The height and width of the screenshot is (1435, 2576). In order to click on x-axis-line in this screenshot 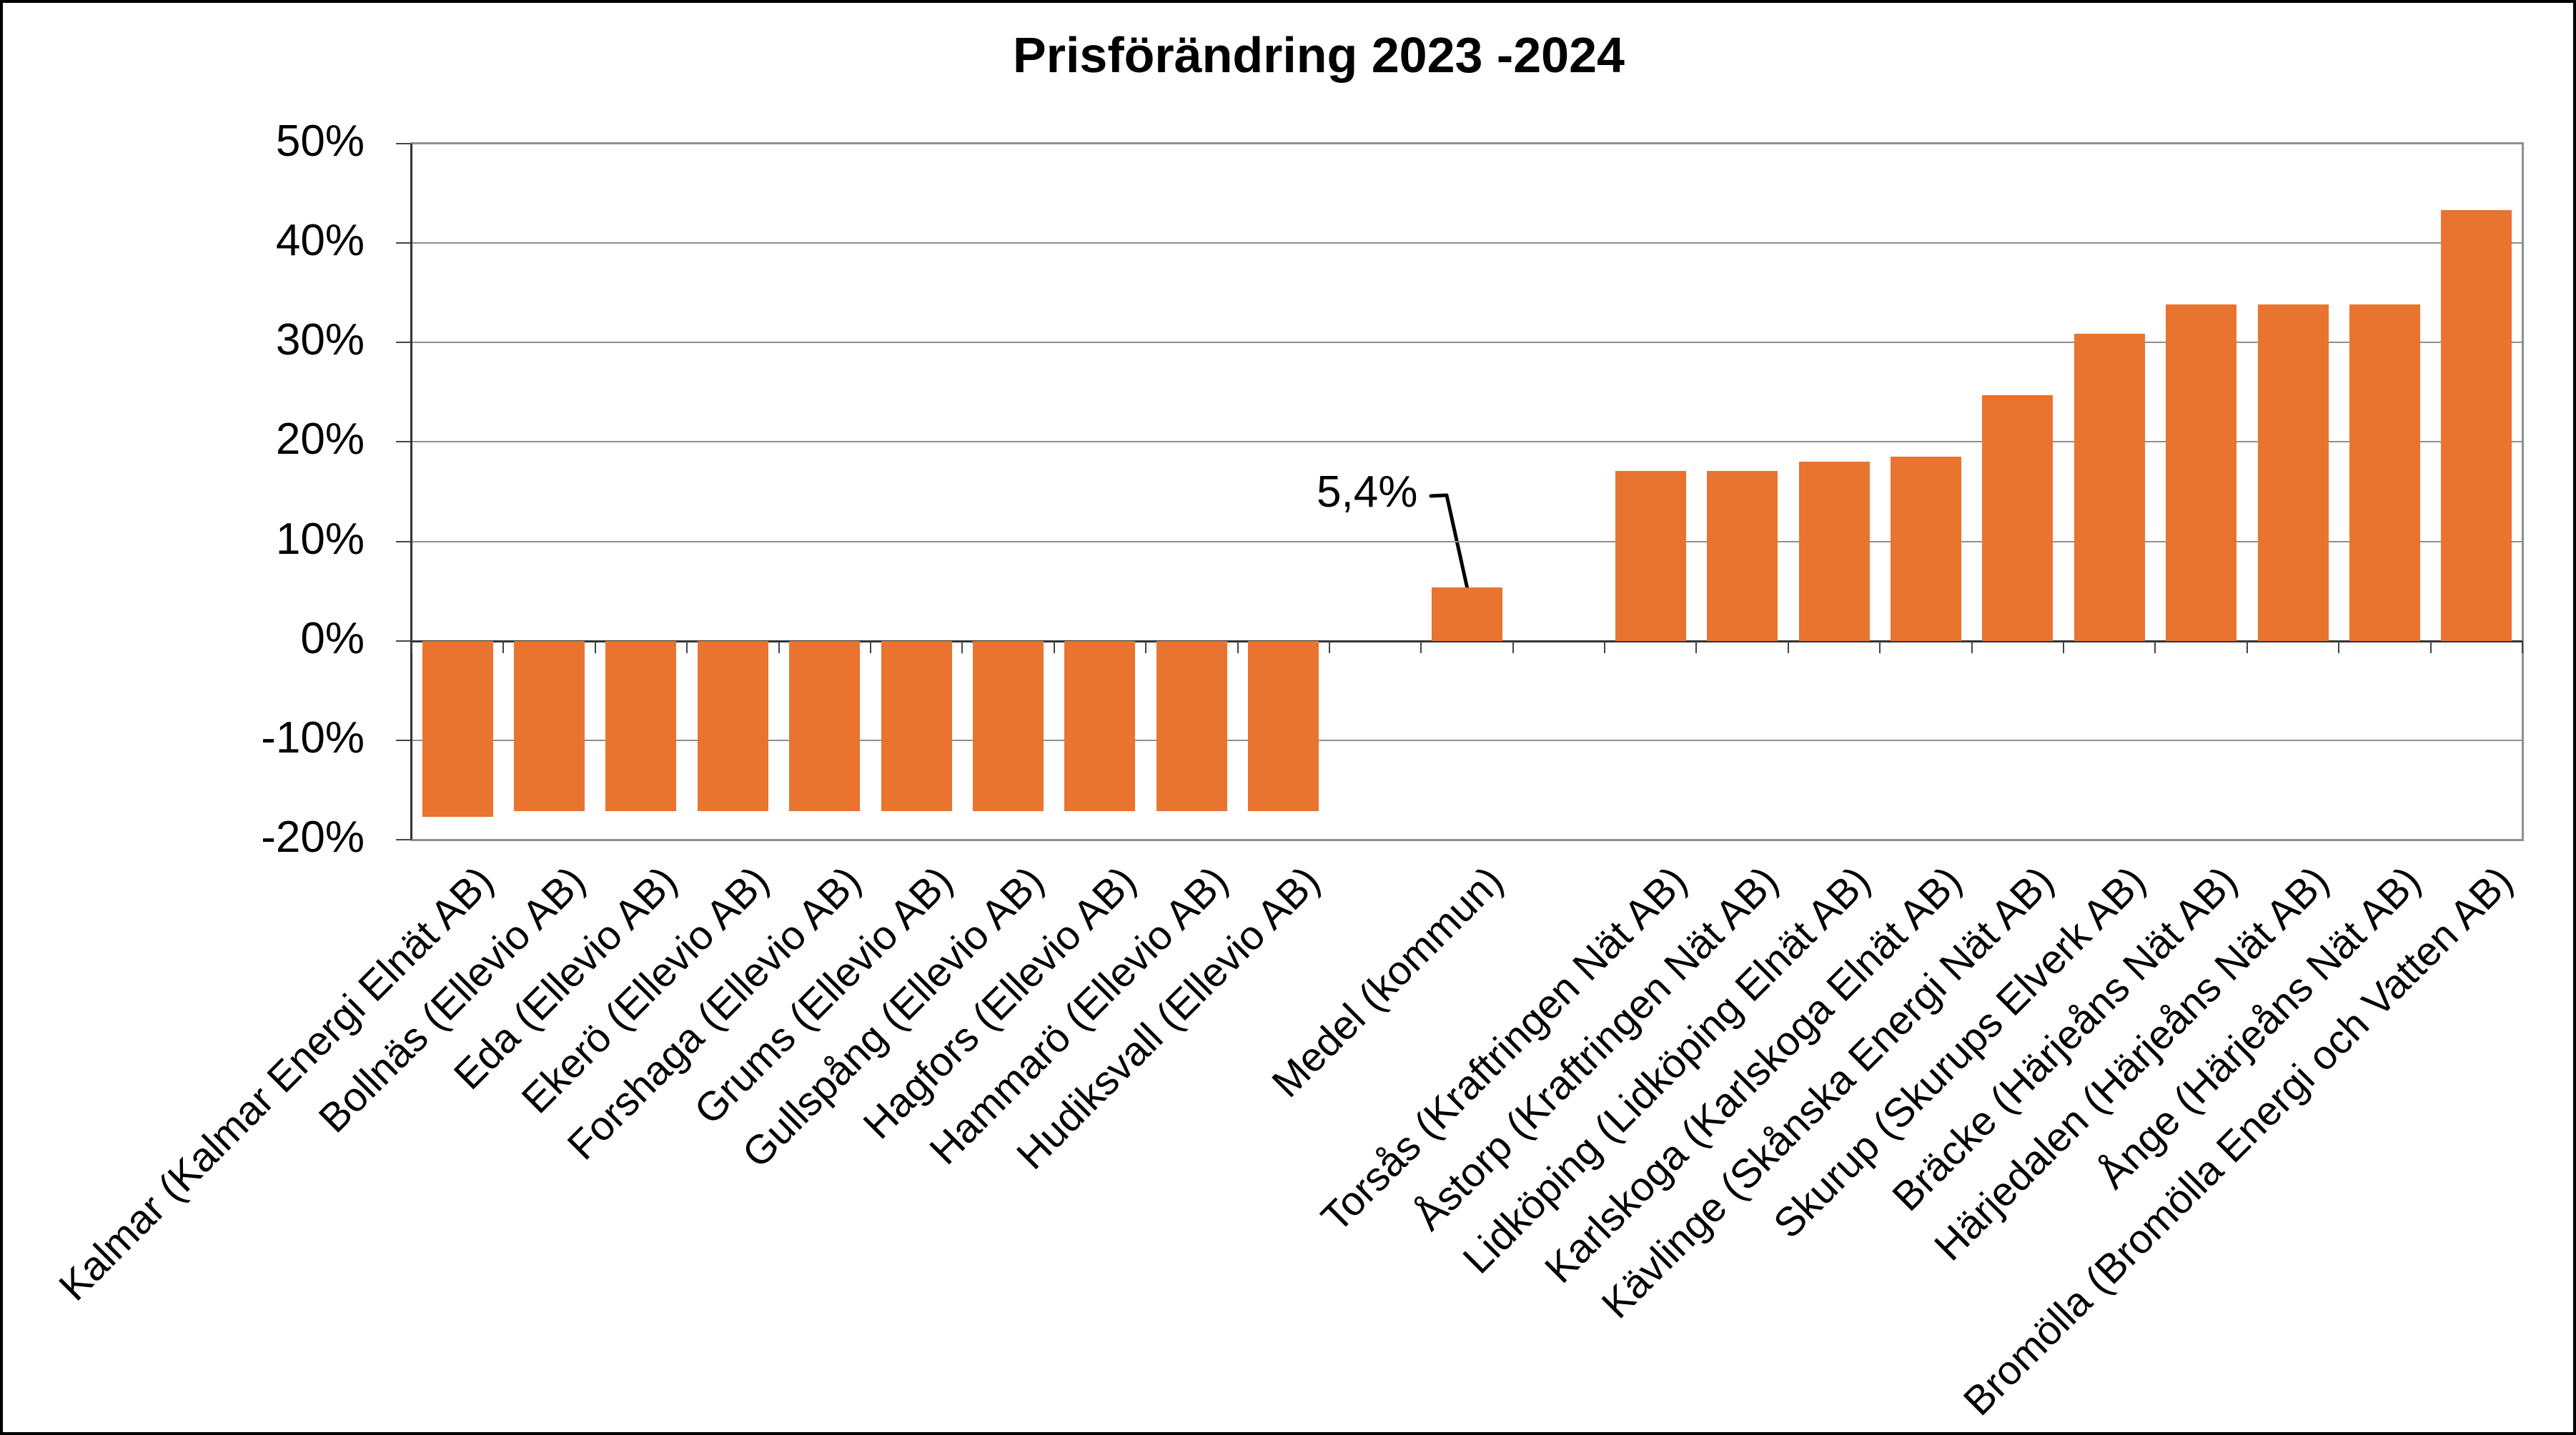, I will do `click(1467, 641)`.